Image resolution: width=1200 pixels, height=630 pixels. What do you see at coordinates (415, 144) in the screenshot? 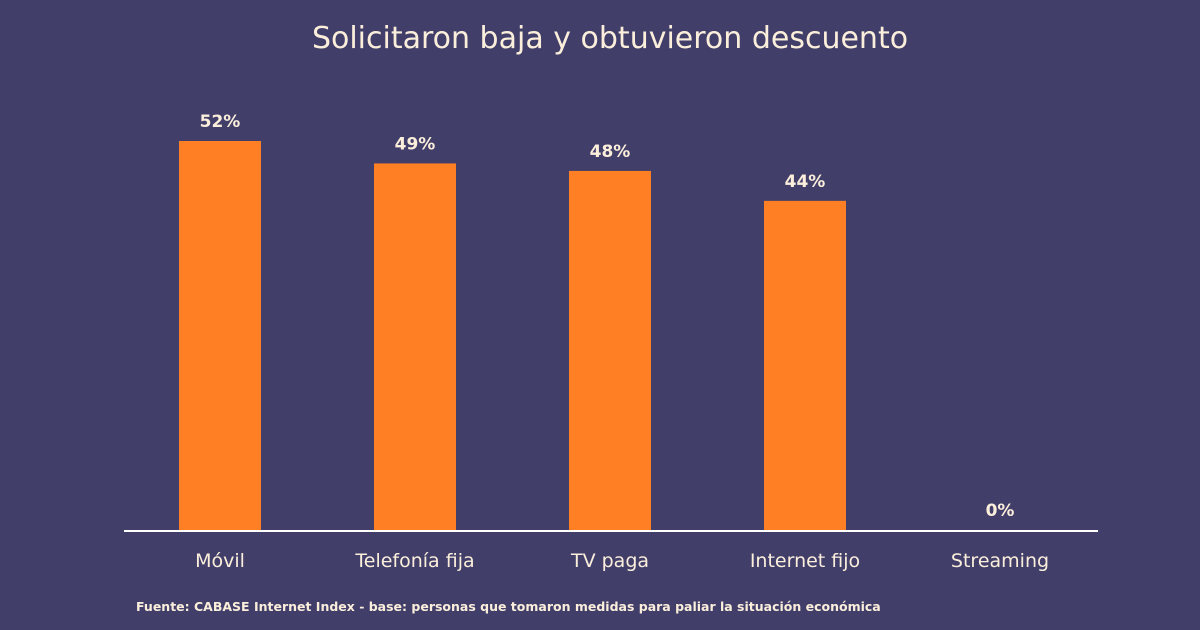
I see `value-label-1: 49%` at bounding box center [415, 144].